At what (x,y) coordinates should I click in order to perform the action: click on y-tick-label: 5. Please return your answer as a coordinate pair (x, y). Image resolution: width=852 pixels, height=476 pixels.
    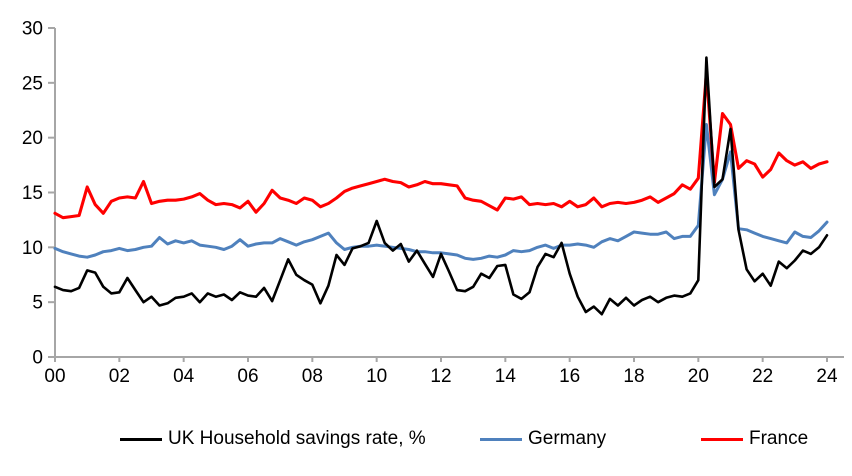
    Looking at the image, I should click on (37, 303).